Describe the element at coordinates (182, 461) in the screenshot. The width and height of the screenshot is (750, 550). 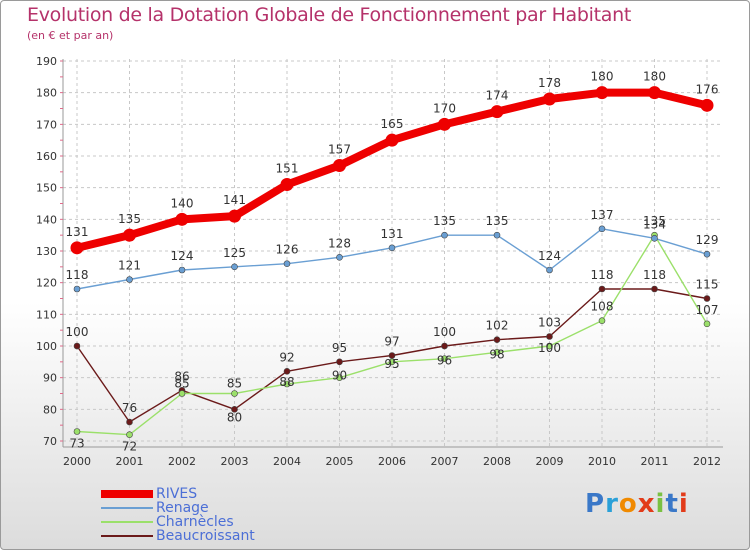
I see `x-tick-label: 2002` at that location.